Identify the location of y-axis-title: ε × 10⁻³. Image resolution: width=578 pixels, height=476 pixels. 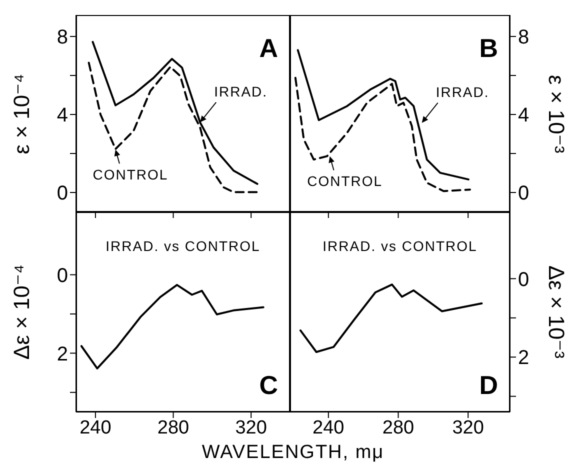
(556, 113).